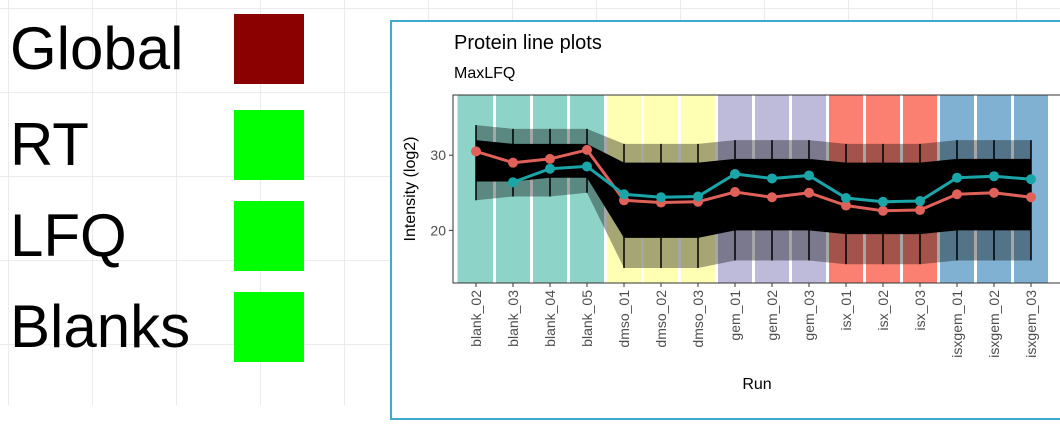  Describe the element at coordinates (528, 43) in the screenshot. I see `chart-title: Protein line plots` at that location.